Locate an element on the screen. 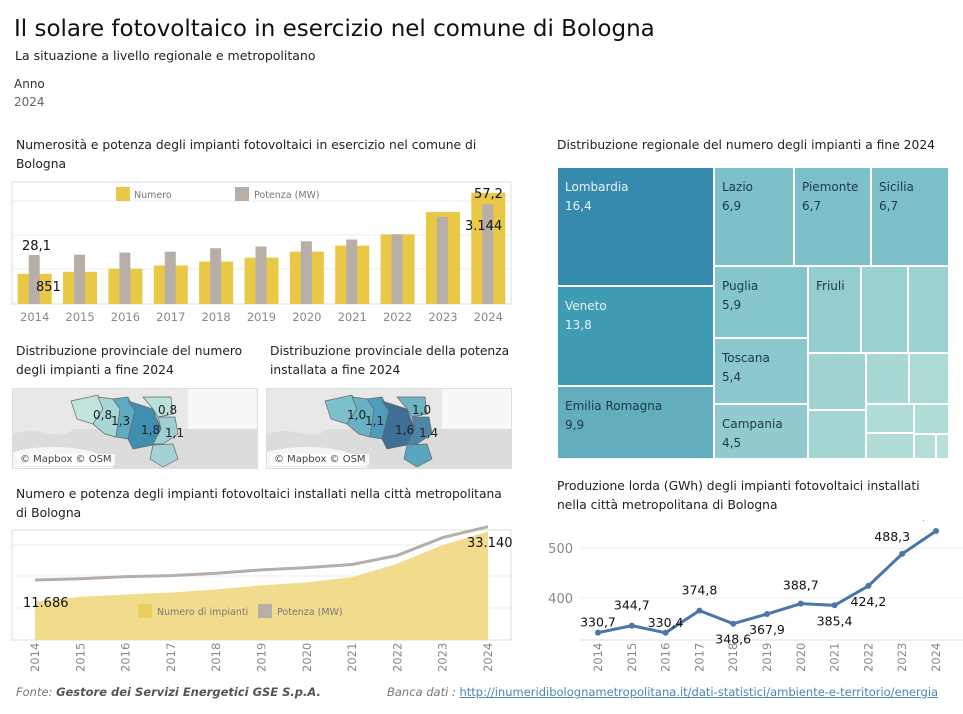 The image size is (963, 714). province-label: 1,6 is located at coordinates (404, 430).